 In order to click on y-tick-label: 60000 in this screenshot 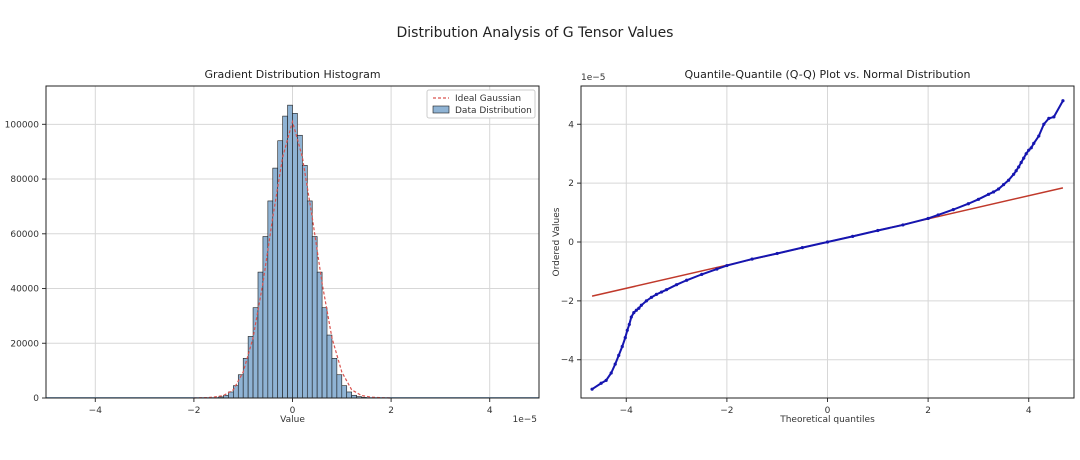, I will do `click(24, 235)`.